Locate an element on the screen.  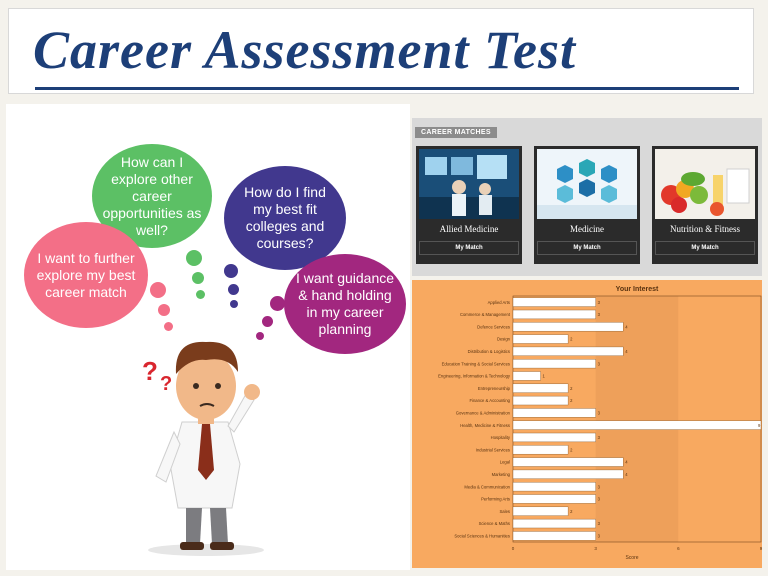
category-label: Engineering, Information & Technology is located at coordinates (474, 376).